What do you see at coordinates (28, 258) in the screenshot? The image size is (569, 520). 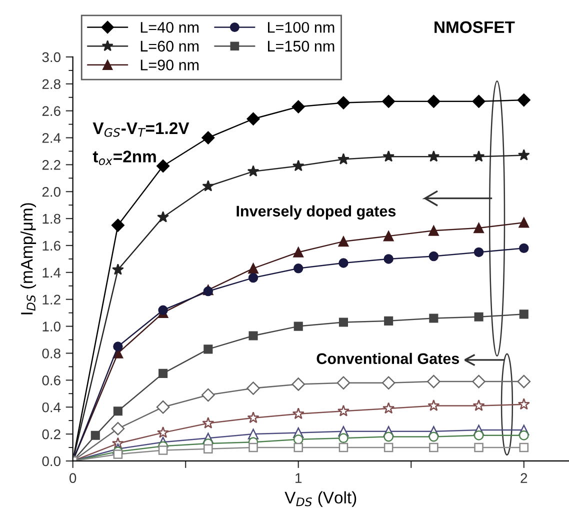 I see `y-axis-title: I$_{DS}$ (mAmp/μm)` at bounding box center [28, 258].